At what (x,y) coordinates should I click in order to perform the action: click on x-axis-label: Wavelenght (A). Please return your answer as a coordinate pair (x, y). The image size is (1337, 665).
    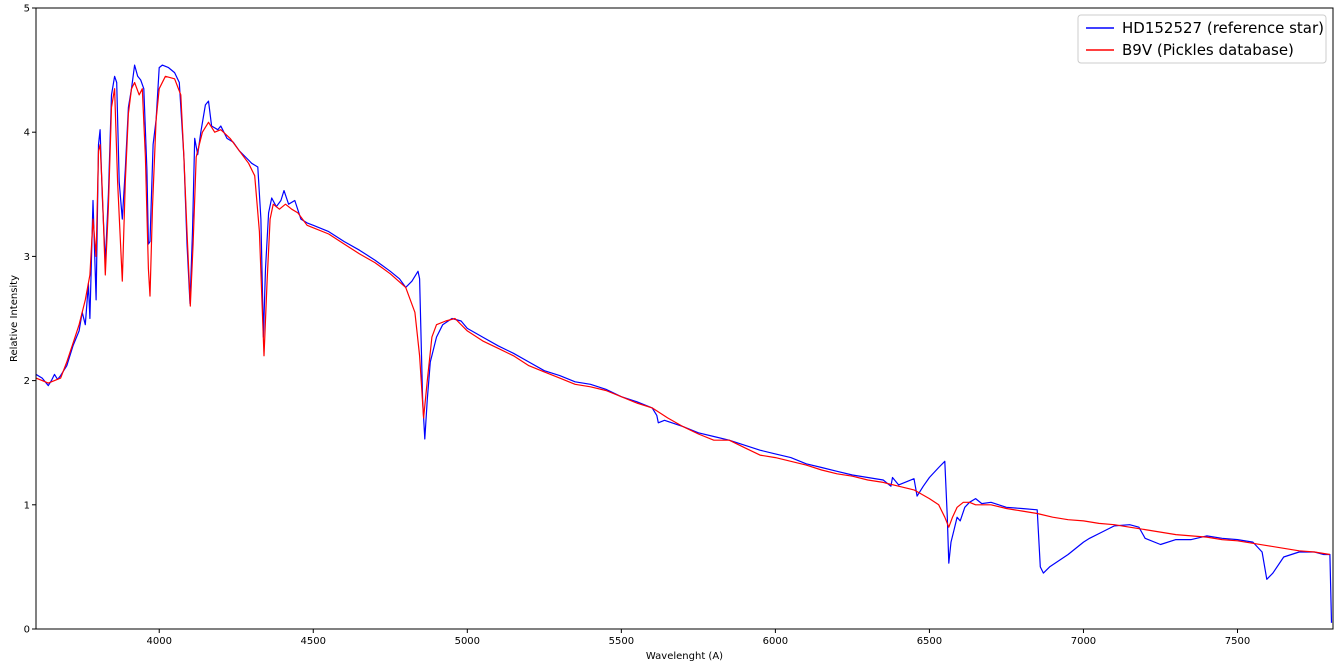
    Looking at the image, I should click on (684, 656).